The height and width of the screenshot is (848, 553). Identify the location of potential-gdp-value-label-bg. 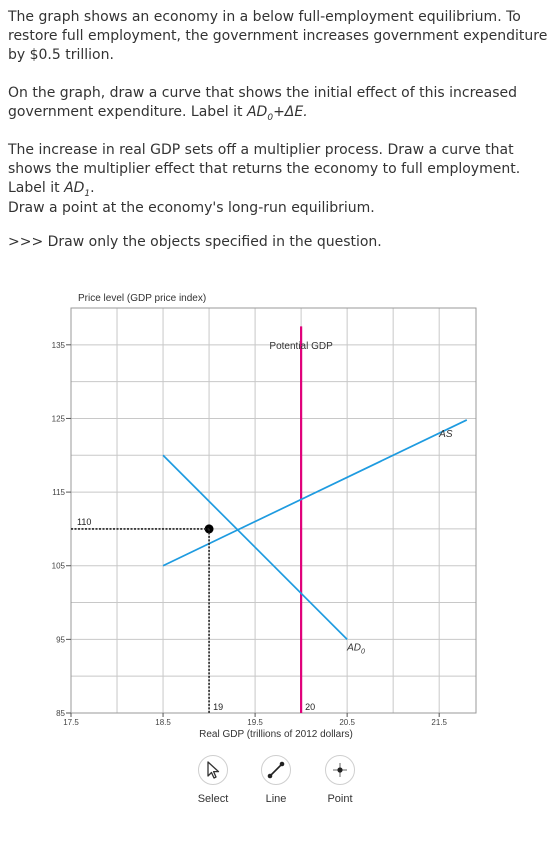
(311, 706).